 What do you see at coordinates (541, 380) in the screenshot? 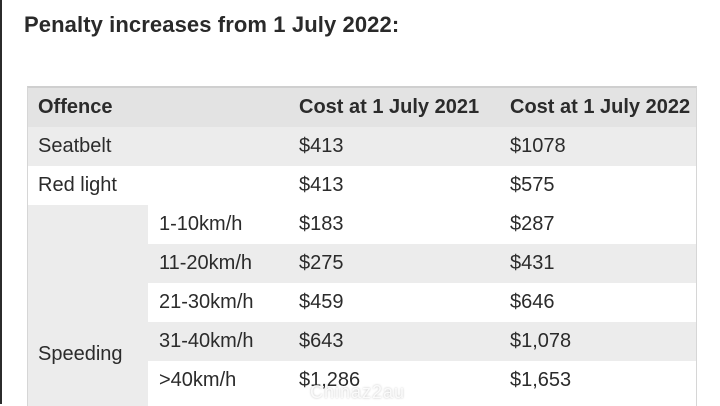
I see `cost-2022-cell: $1,653` at bounding box center [541, 380].